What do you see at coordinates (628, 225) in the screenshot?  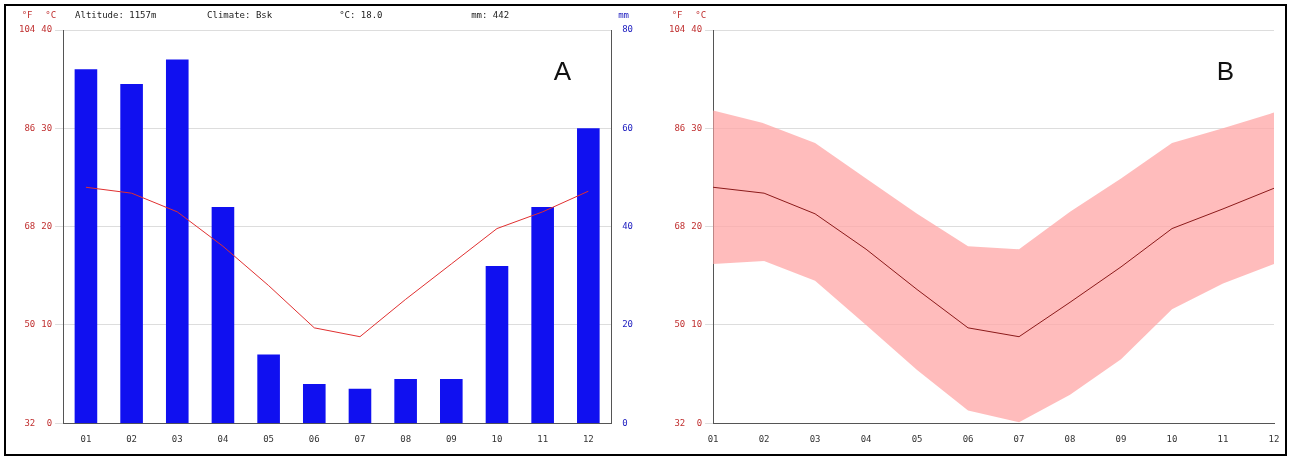 I see `y2-tick-label: 40` at bounding box center [628, 225].